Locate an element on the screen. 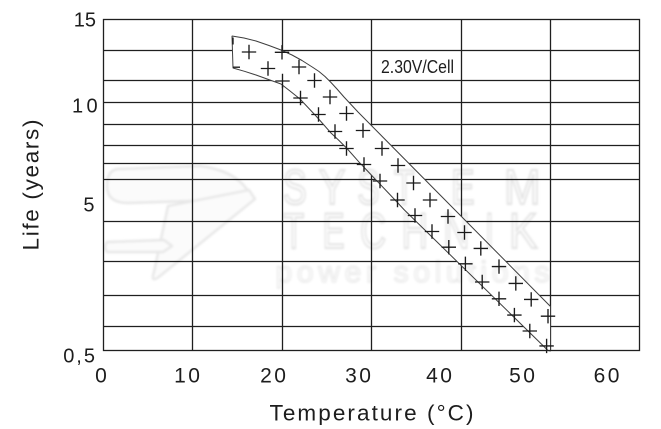 This screenshot has height=429, width=661. svg-text: 20 is located at coordinates (274, 375).